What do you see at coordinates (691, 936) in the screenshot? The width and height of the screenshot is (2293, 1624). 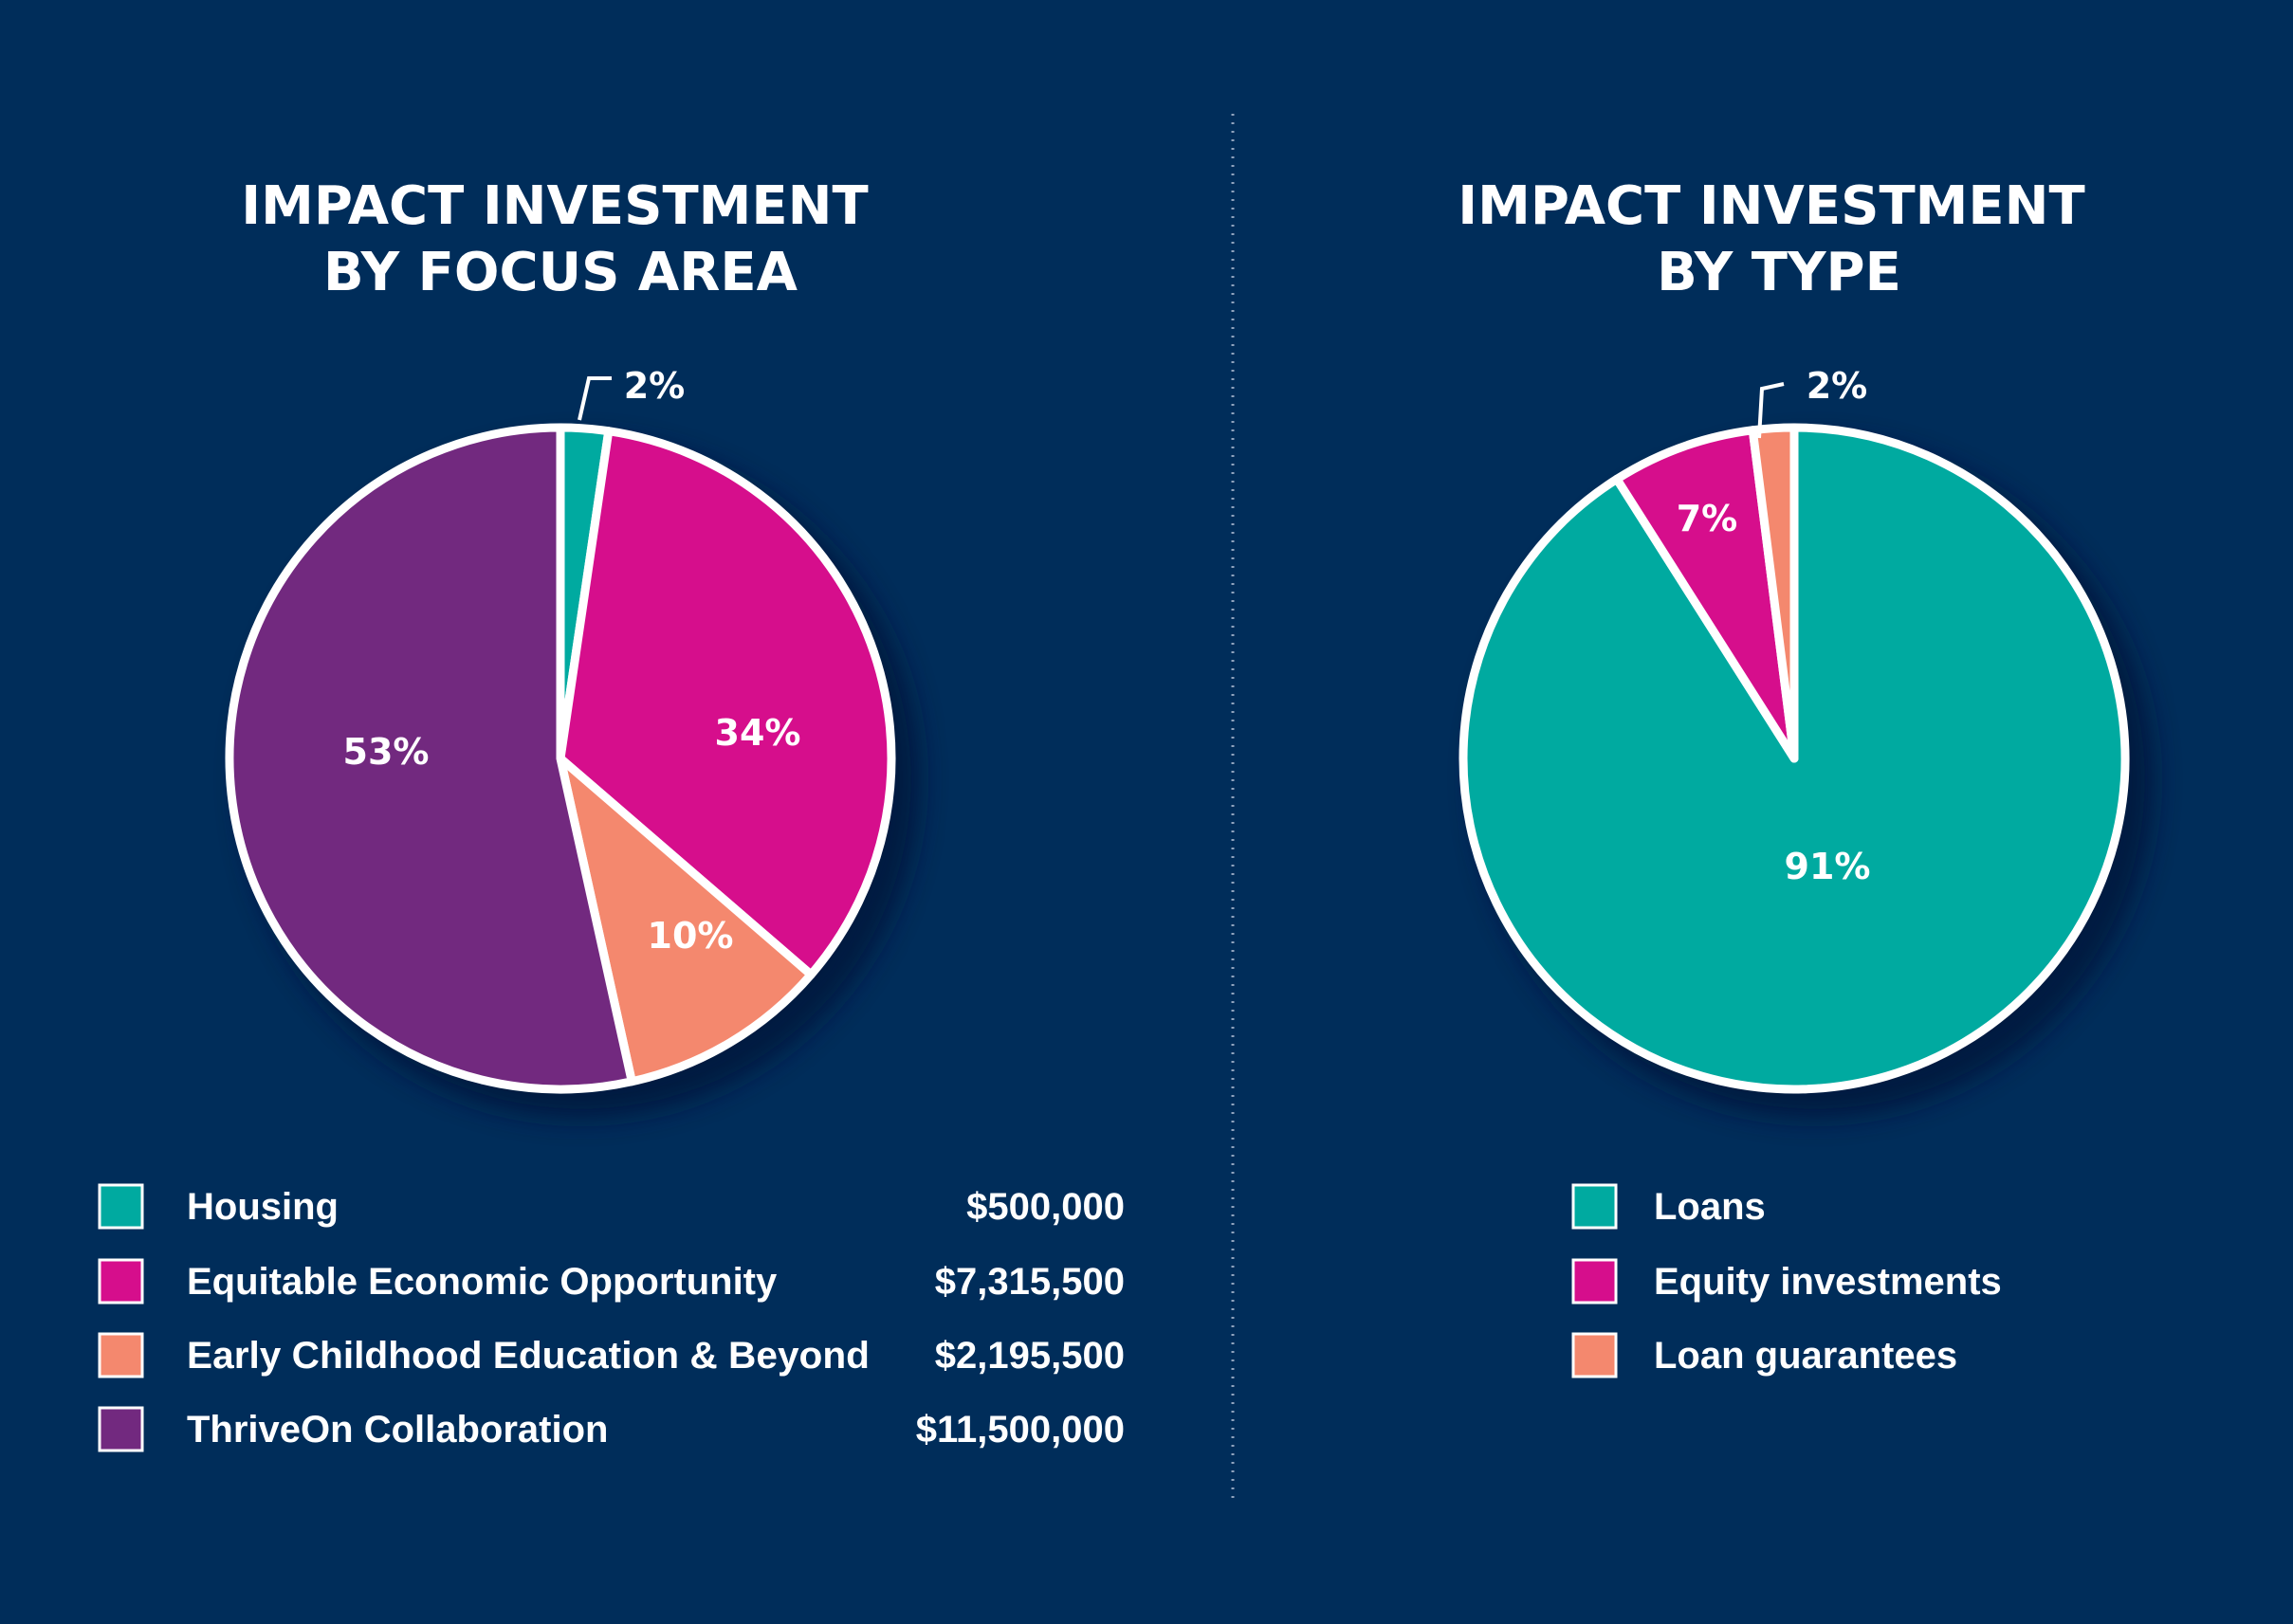 I see `data-label: 10%` at bounding box center [691, 936].